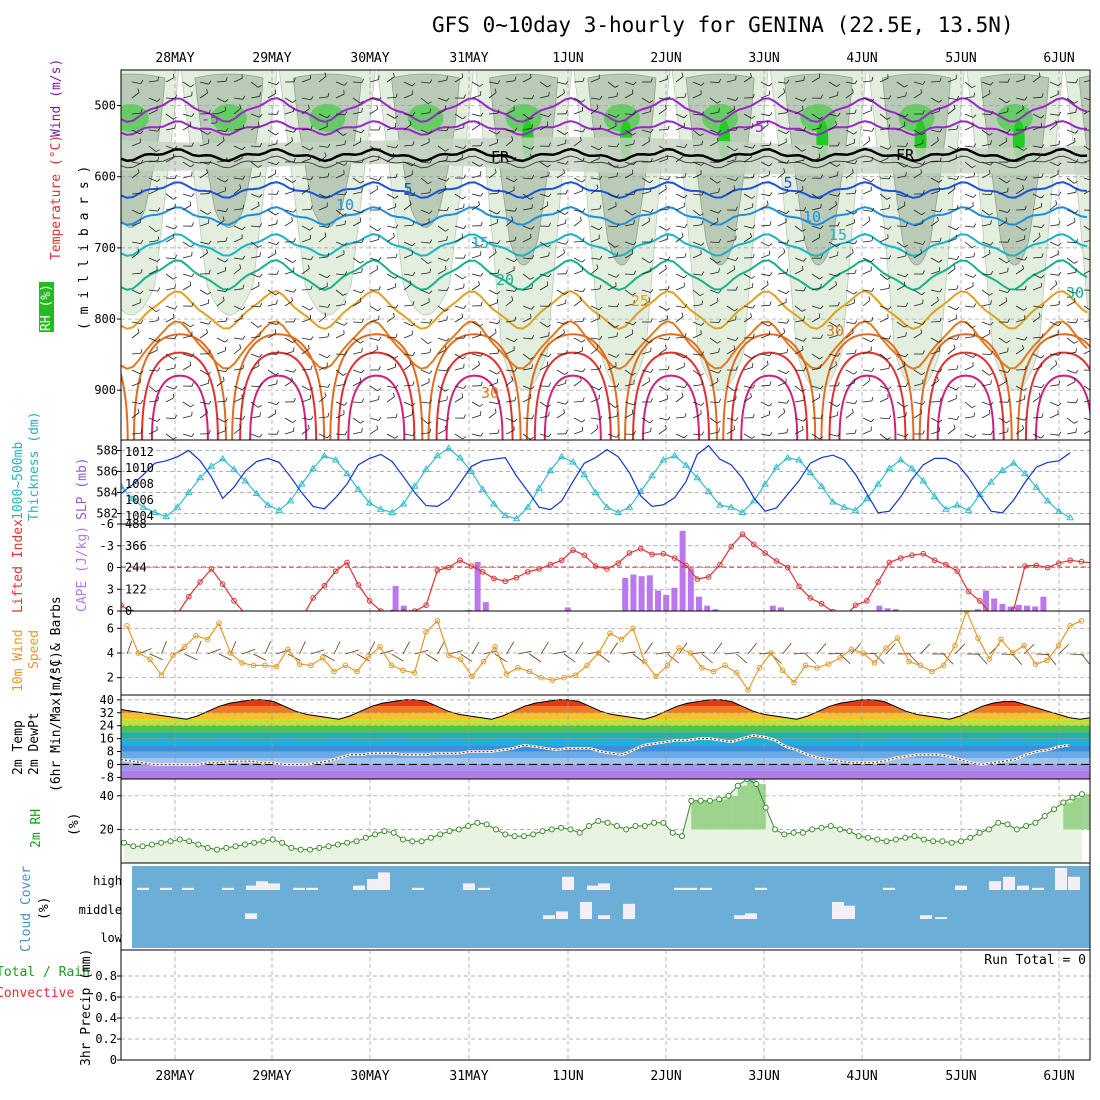 Image resolution: width=1100 pixels, height=1100 pixels. What do you see at coordinates (635, 826) in the screenshot?
I see `rh-point` at bounding box center [635, 826].